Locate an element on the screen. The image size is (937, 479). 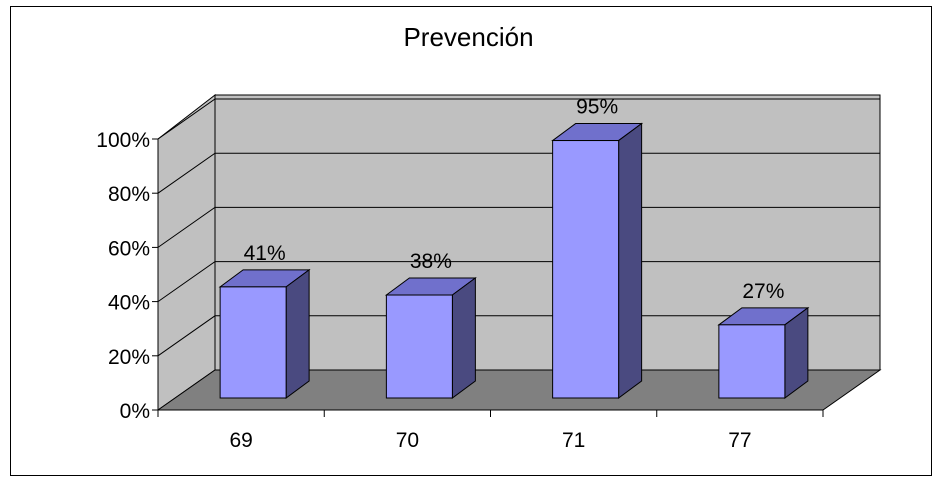
y-tick-label: 20% is located at coordinates (129, 357).